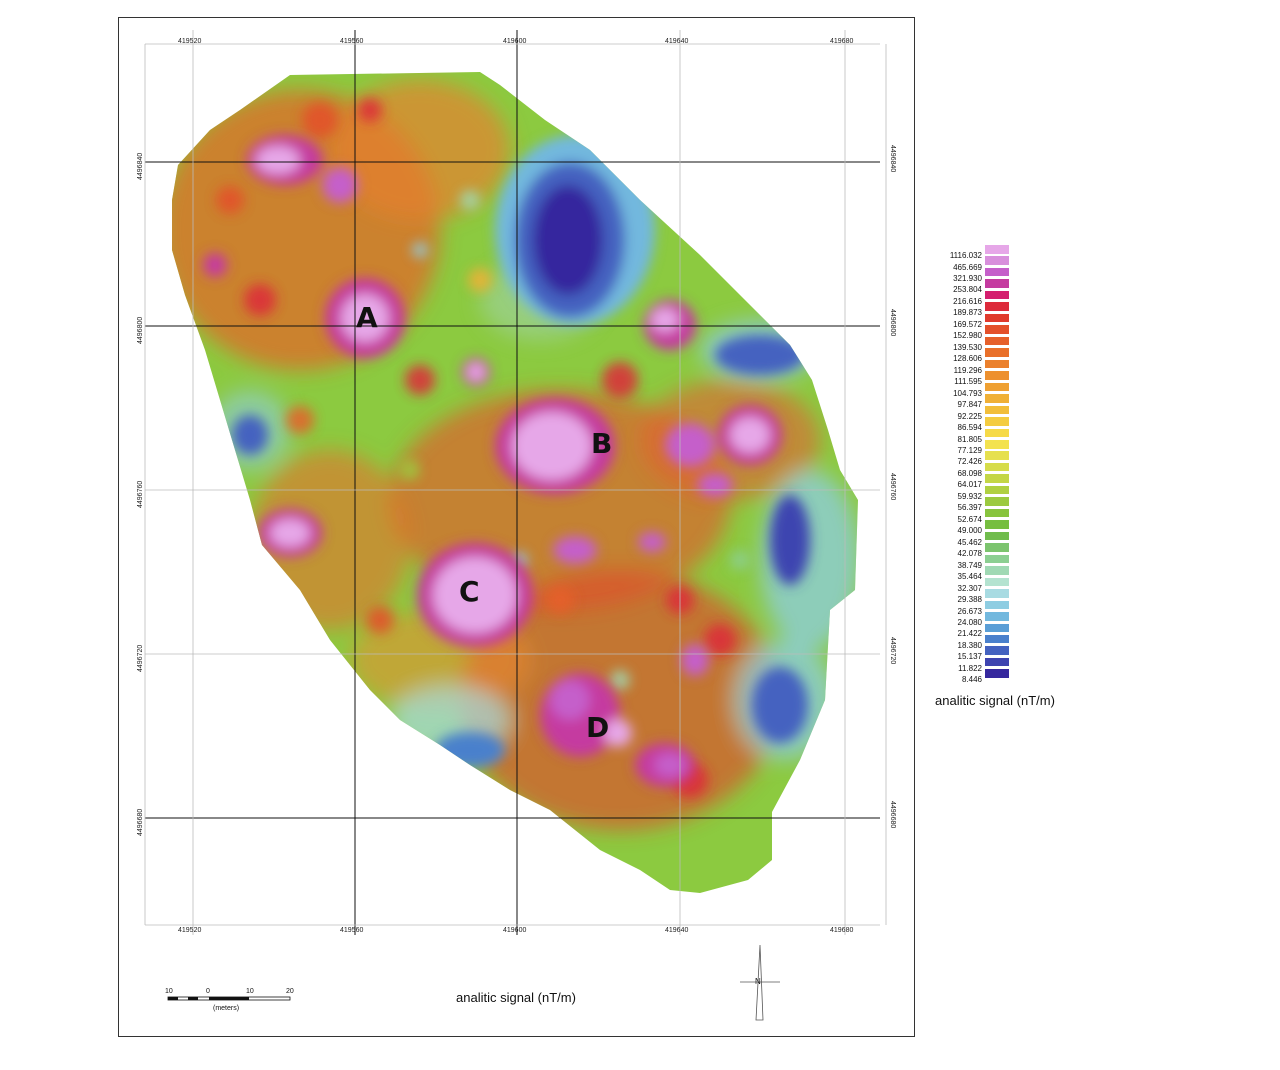  Describe the element at coordinates (352, 41) in the screenshot. I see `x-tick-top-2: 419560` at that location.